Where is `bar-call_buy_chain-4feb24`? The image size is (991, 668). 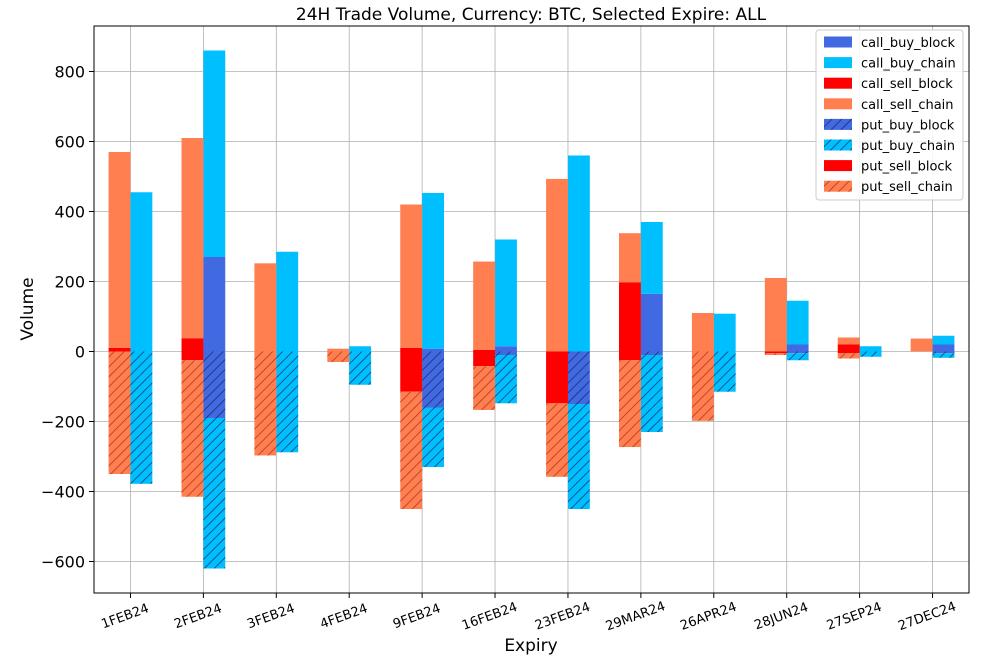 bar-call_buy_chain-4feb24 is located at coordinates (360, 349).